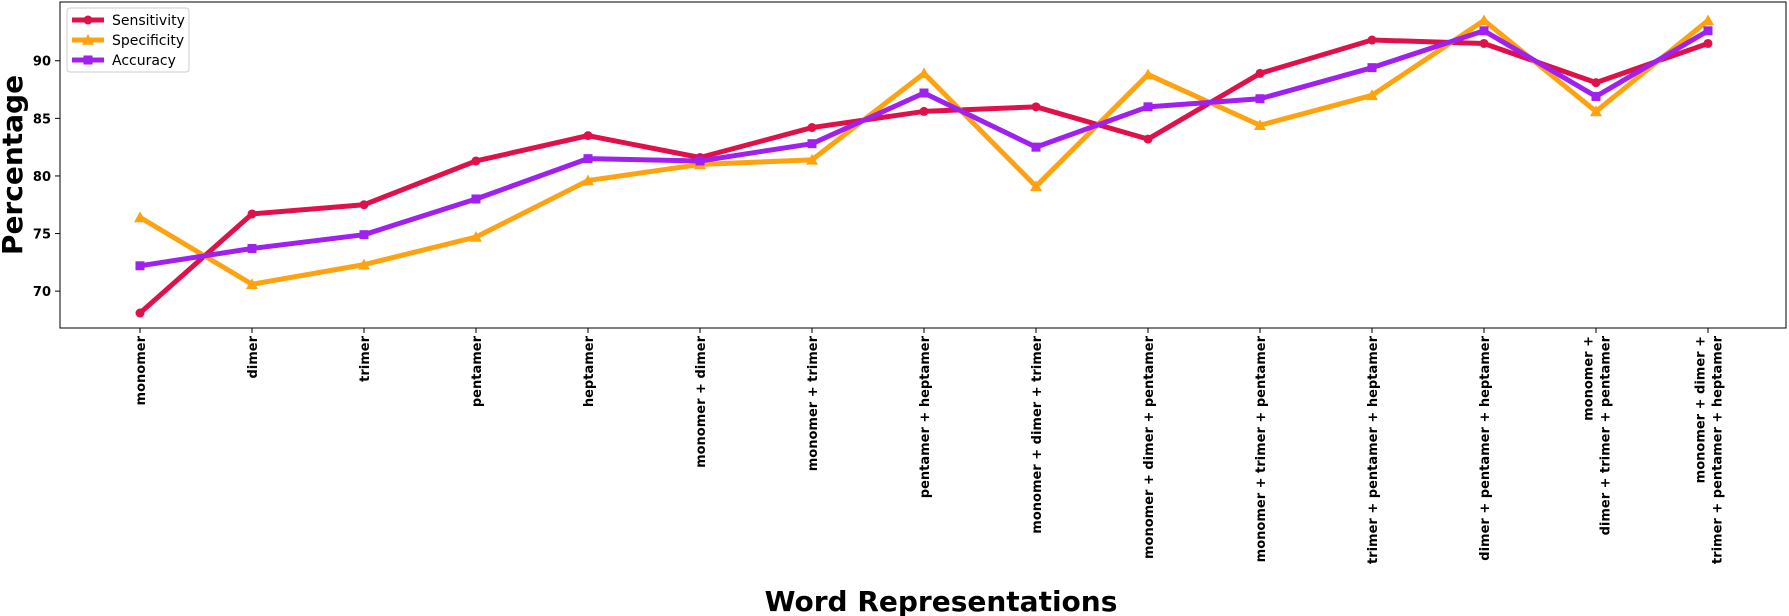 This screenshot has width=1789, height=616. I want to click on x-tick-label-line: monomer + trimer + pentamer, so click(1261, 448).